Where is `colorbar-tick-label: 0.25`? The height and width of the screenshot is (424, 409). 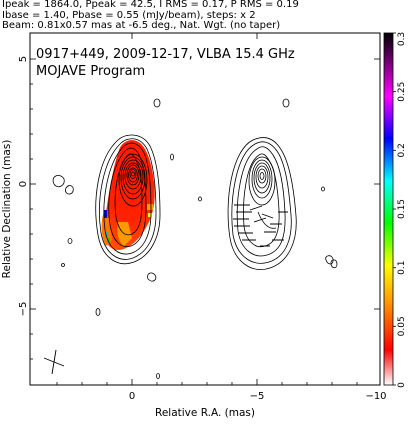
colorbar-tick-label: 0.25 is located at coordinates (402, 92).